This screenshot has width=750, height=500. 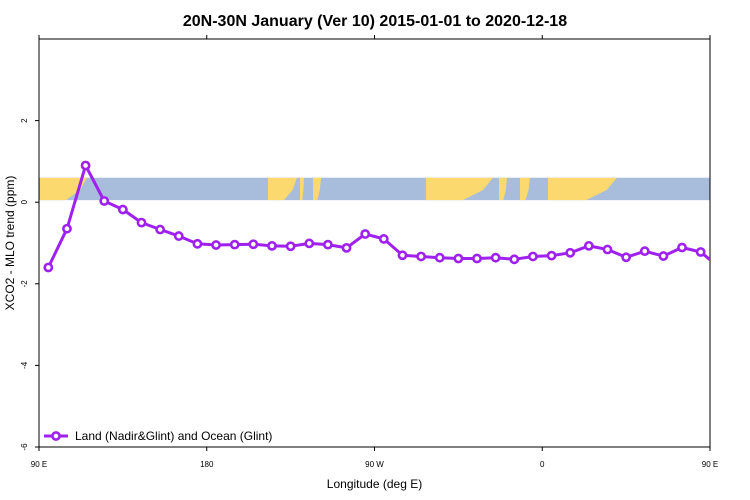 I want to click on x-tick-label: 90 W, so click(x=374, y=464).